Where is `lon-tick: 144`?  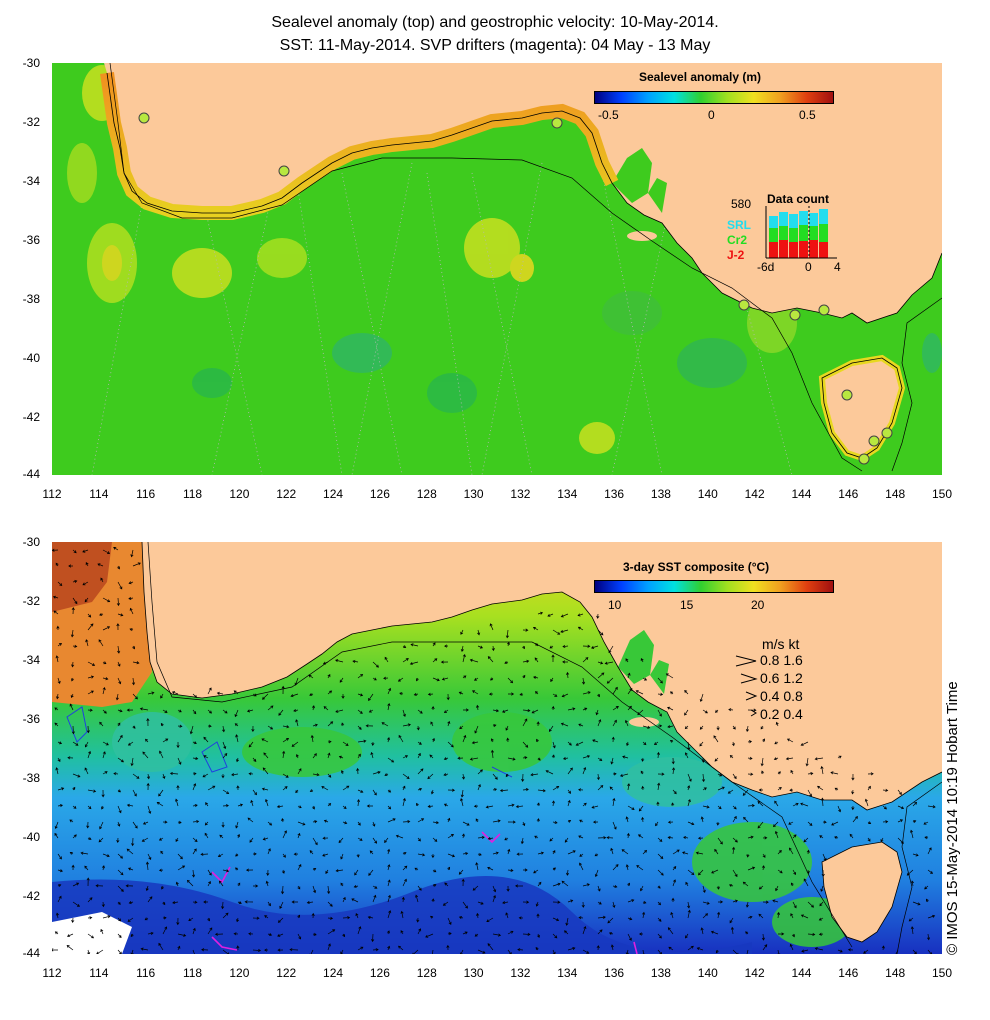 lon-tick: 144 is located at coordinates (801, 494).